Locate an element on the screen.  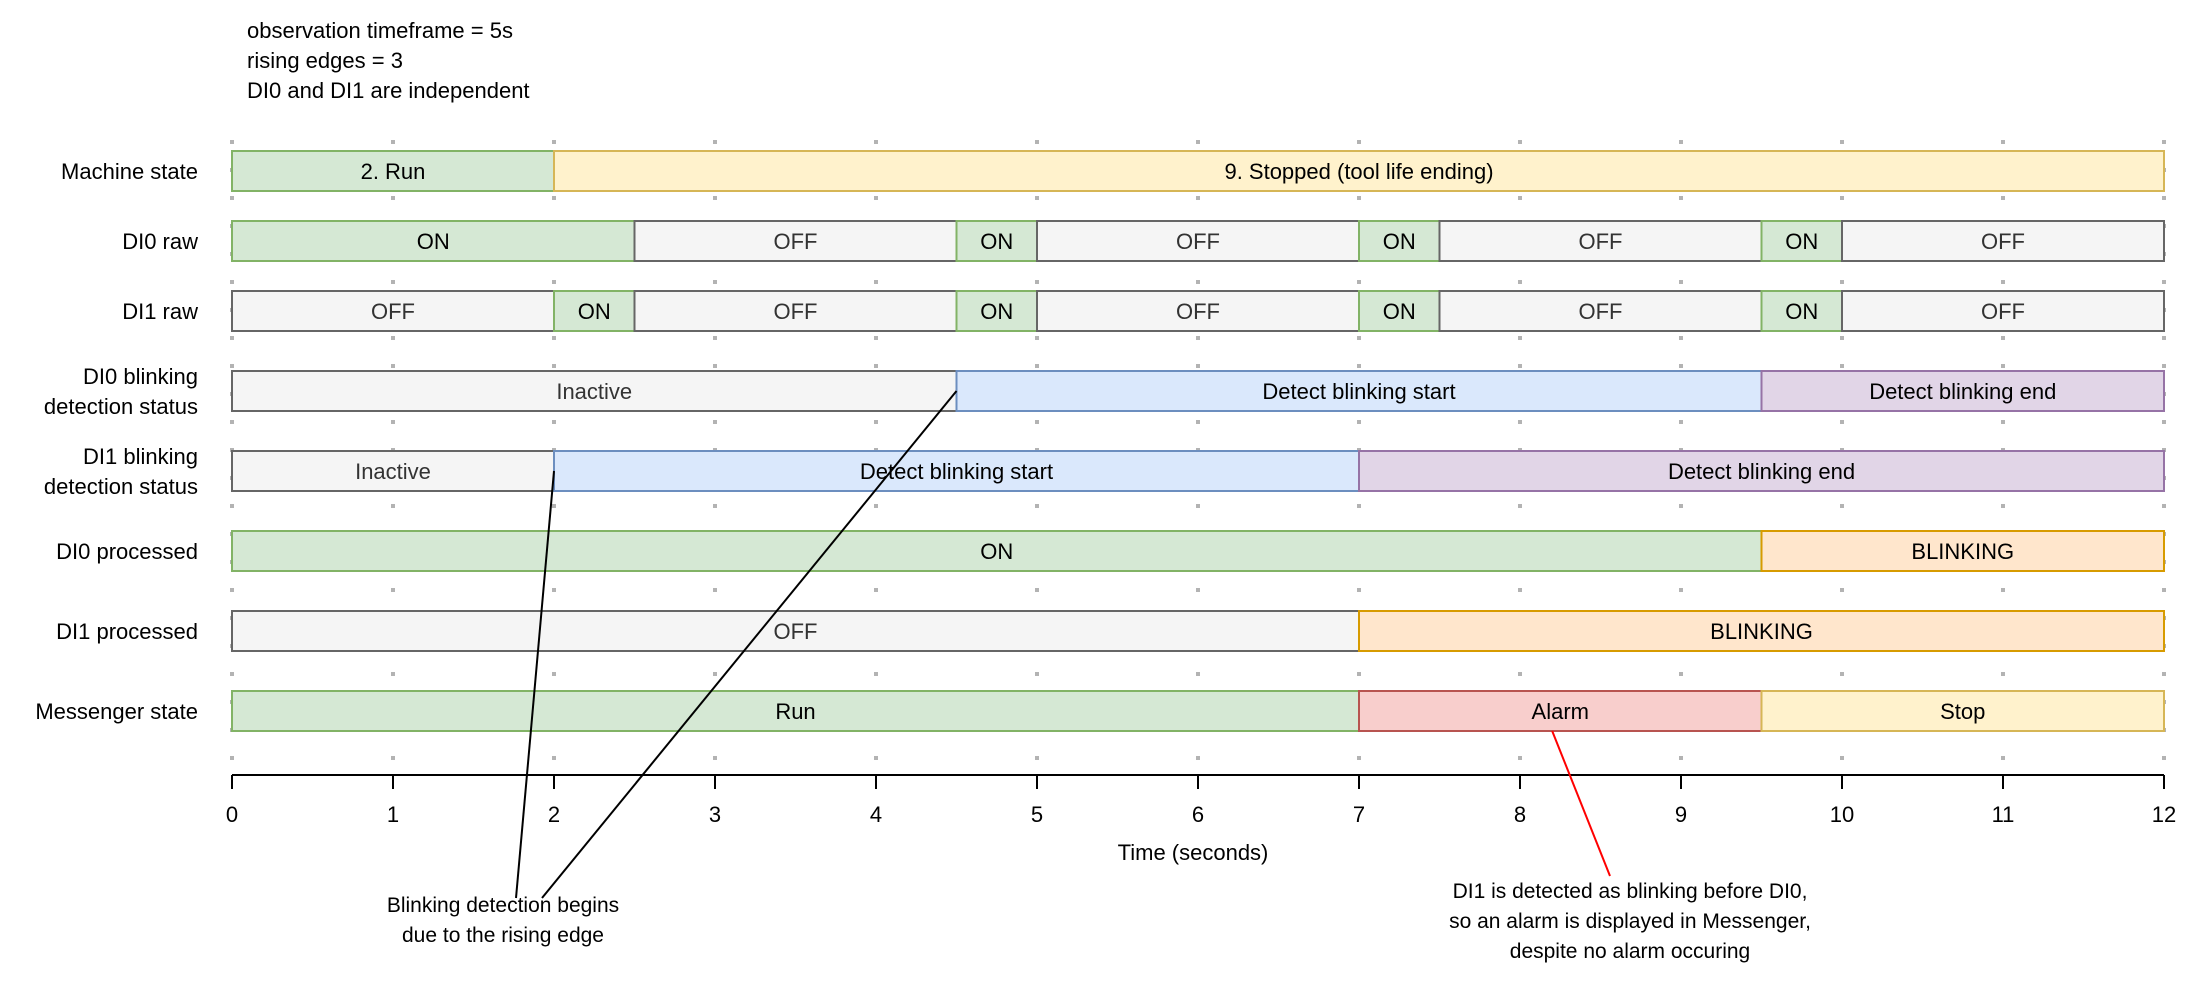
state-segment-label: BLINKING is located at coordinates (1962, 551).